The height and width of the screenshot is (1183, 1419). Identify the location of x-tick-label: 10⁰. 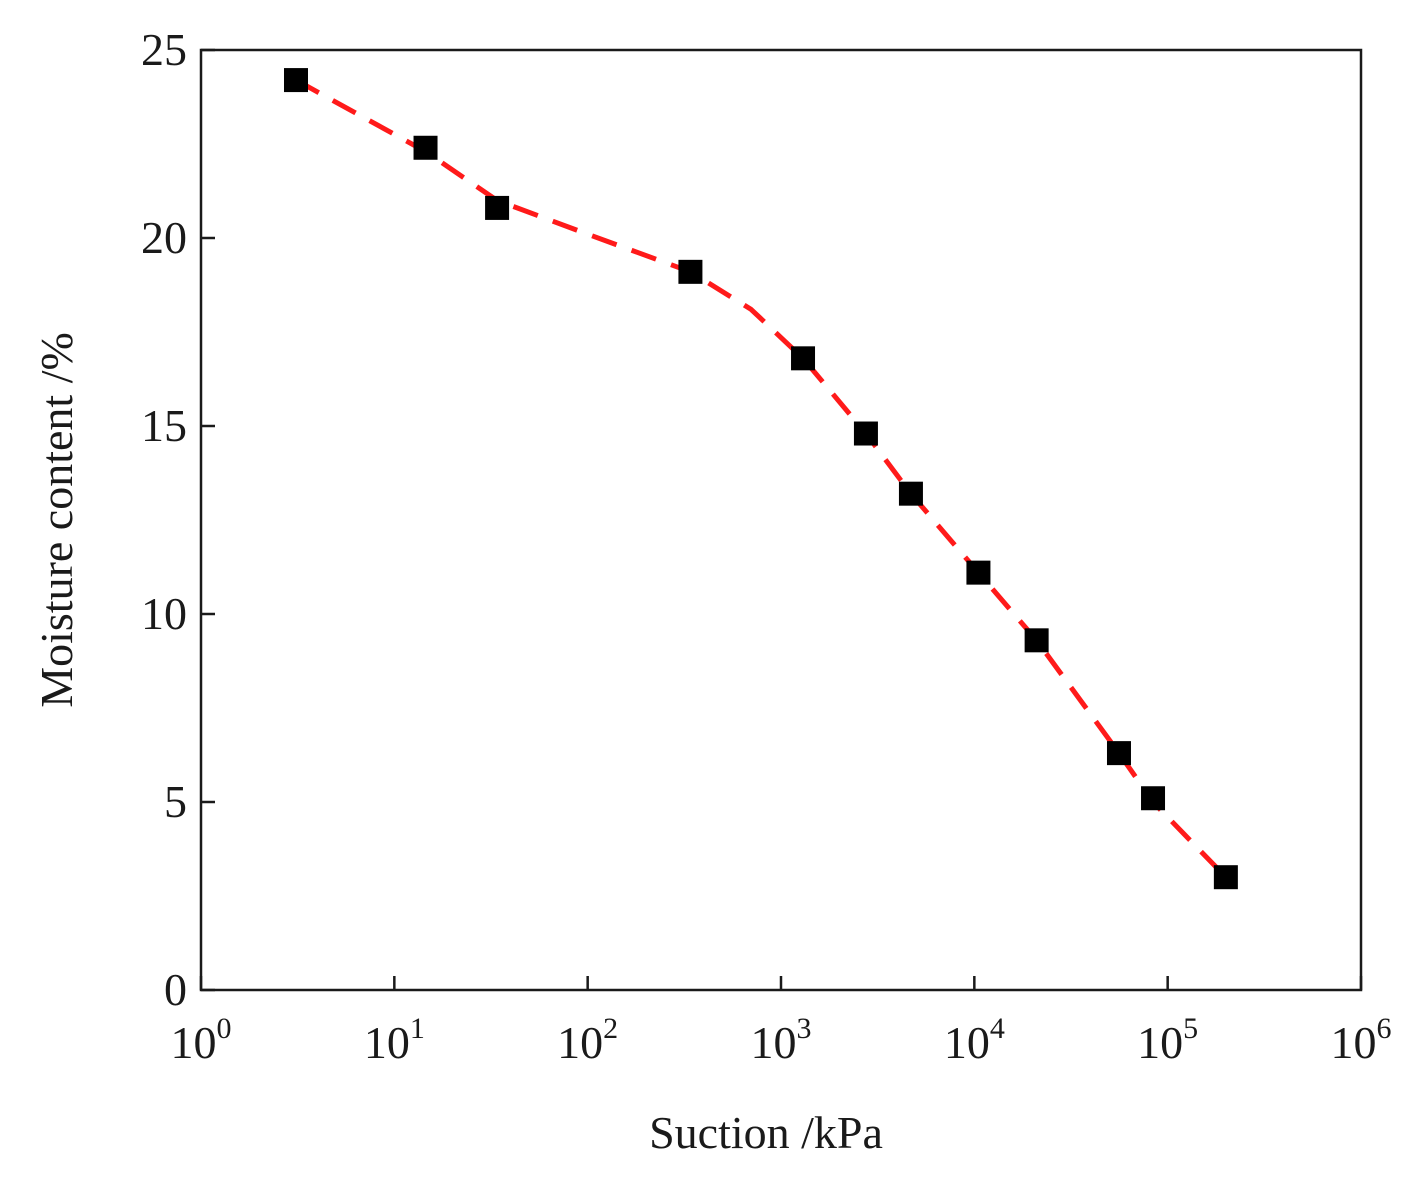
(201, 1040).